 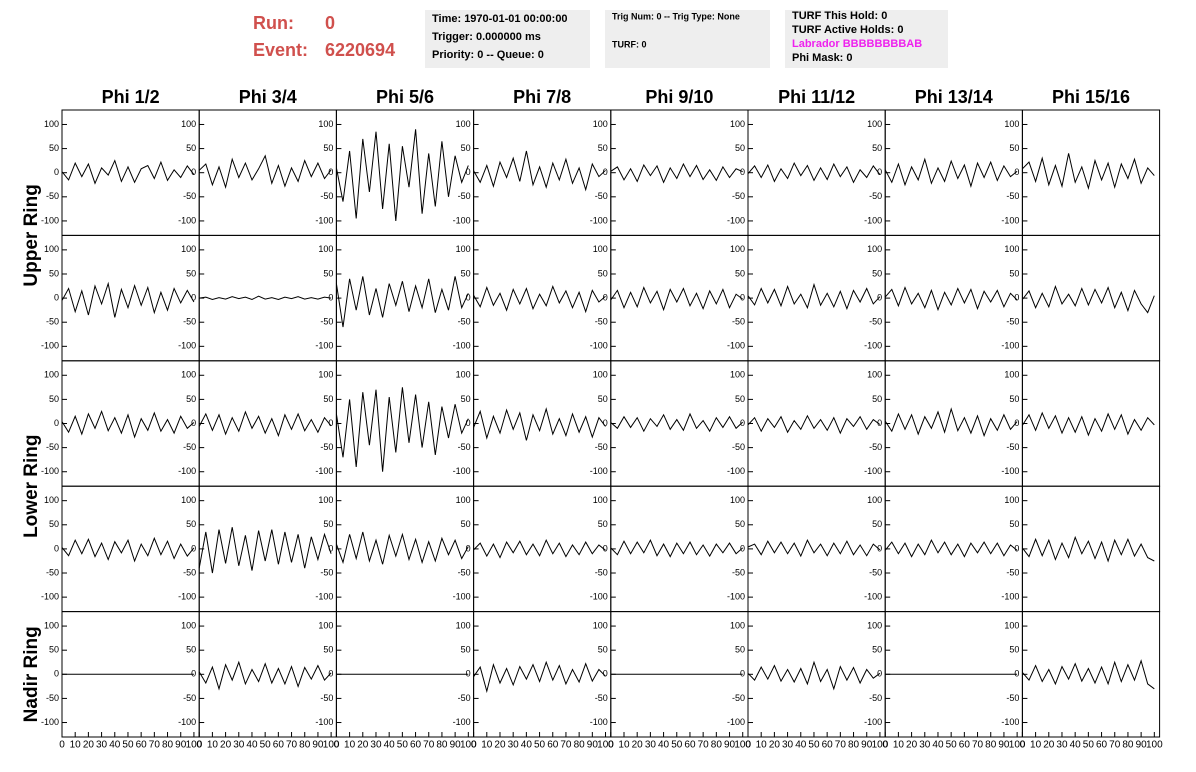 I want to click on column-title: Phi 7/8, so click(x=542, y=97).